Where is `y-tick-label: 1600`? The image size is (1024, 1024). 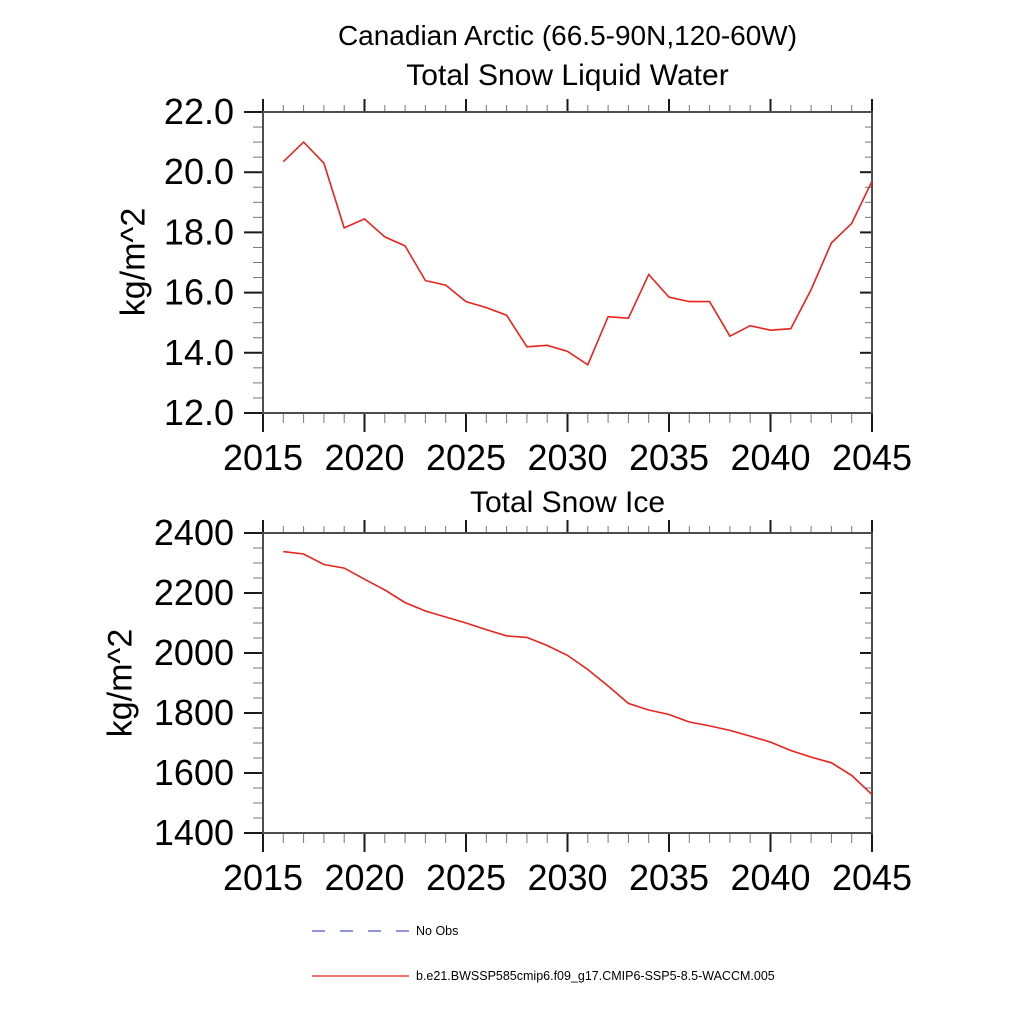 y-tick-label: 1600 is located at coordinates (194, 772).